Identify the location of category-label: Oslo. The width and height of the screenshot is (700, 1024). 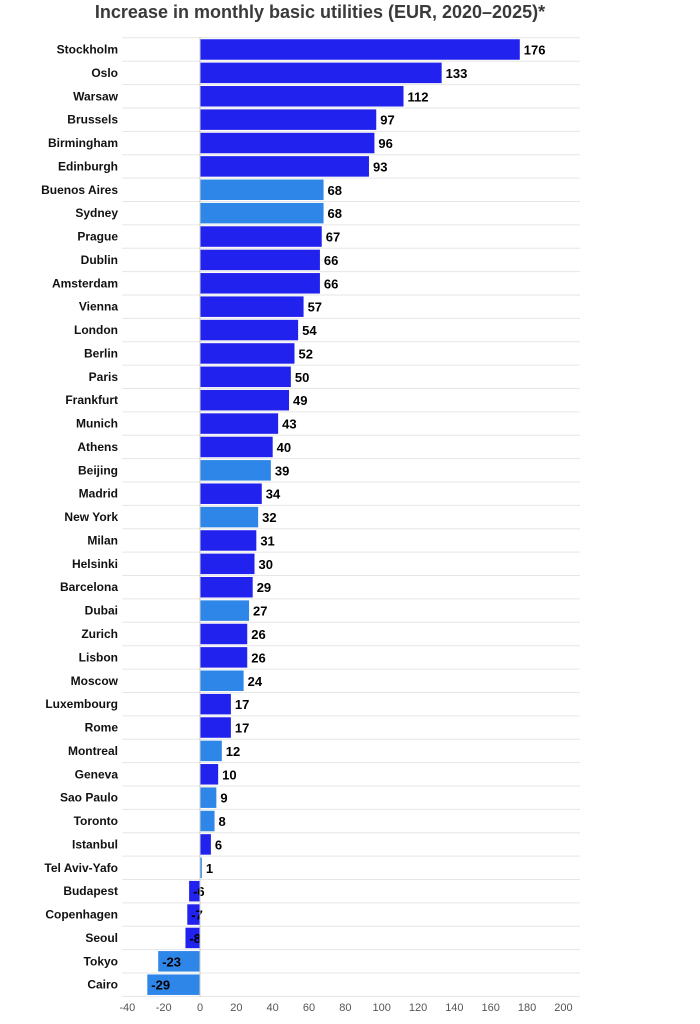
(104, 73).